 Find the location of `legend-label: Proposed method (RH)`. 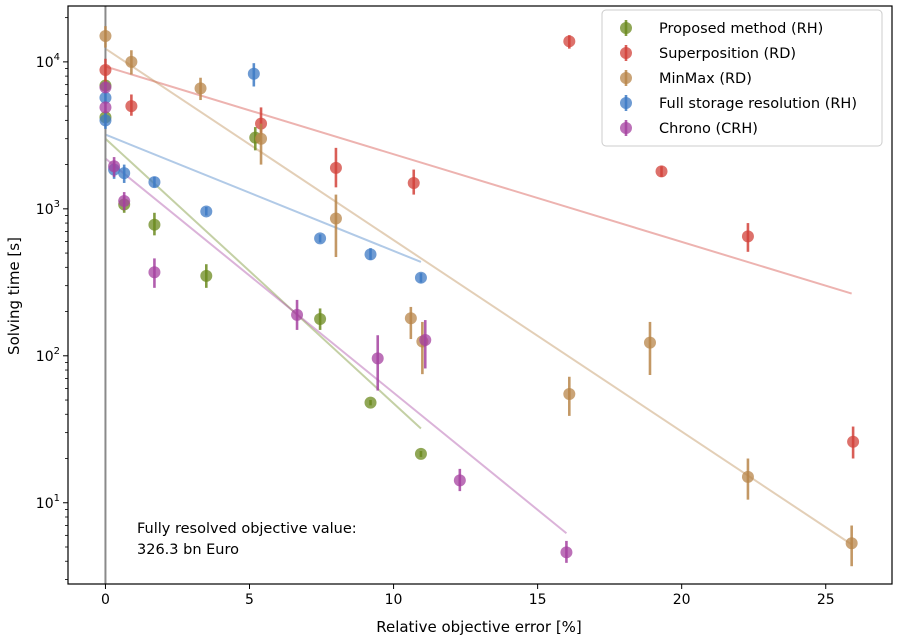

legend-label: Proposed method (RH) is located at coordinates (741, 29).